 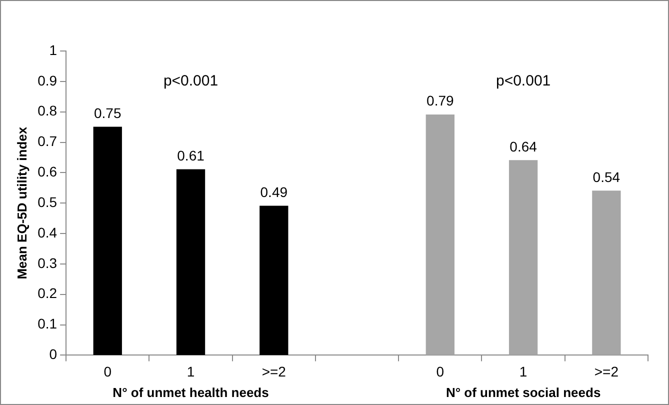 What do you see at coordinates (524, 146) in the screenshot?
I see `data-label: 0.64` at bounding box center [524, 146].